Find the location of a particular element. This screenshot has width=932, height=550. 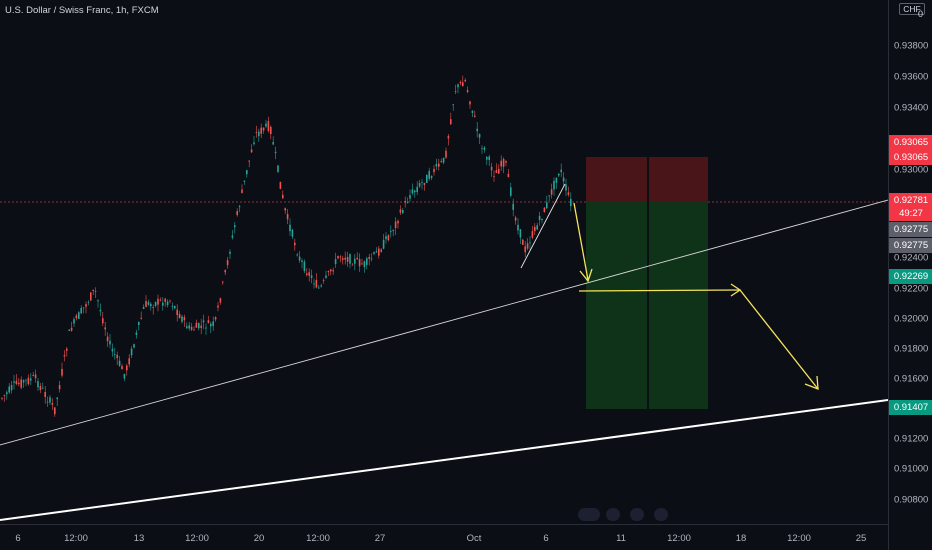

time-tick: 6 is located at coordinates (18, 538).